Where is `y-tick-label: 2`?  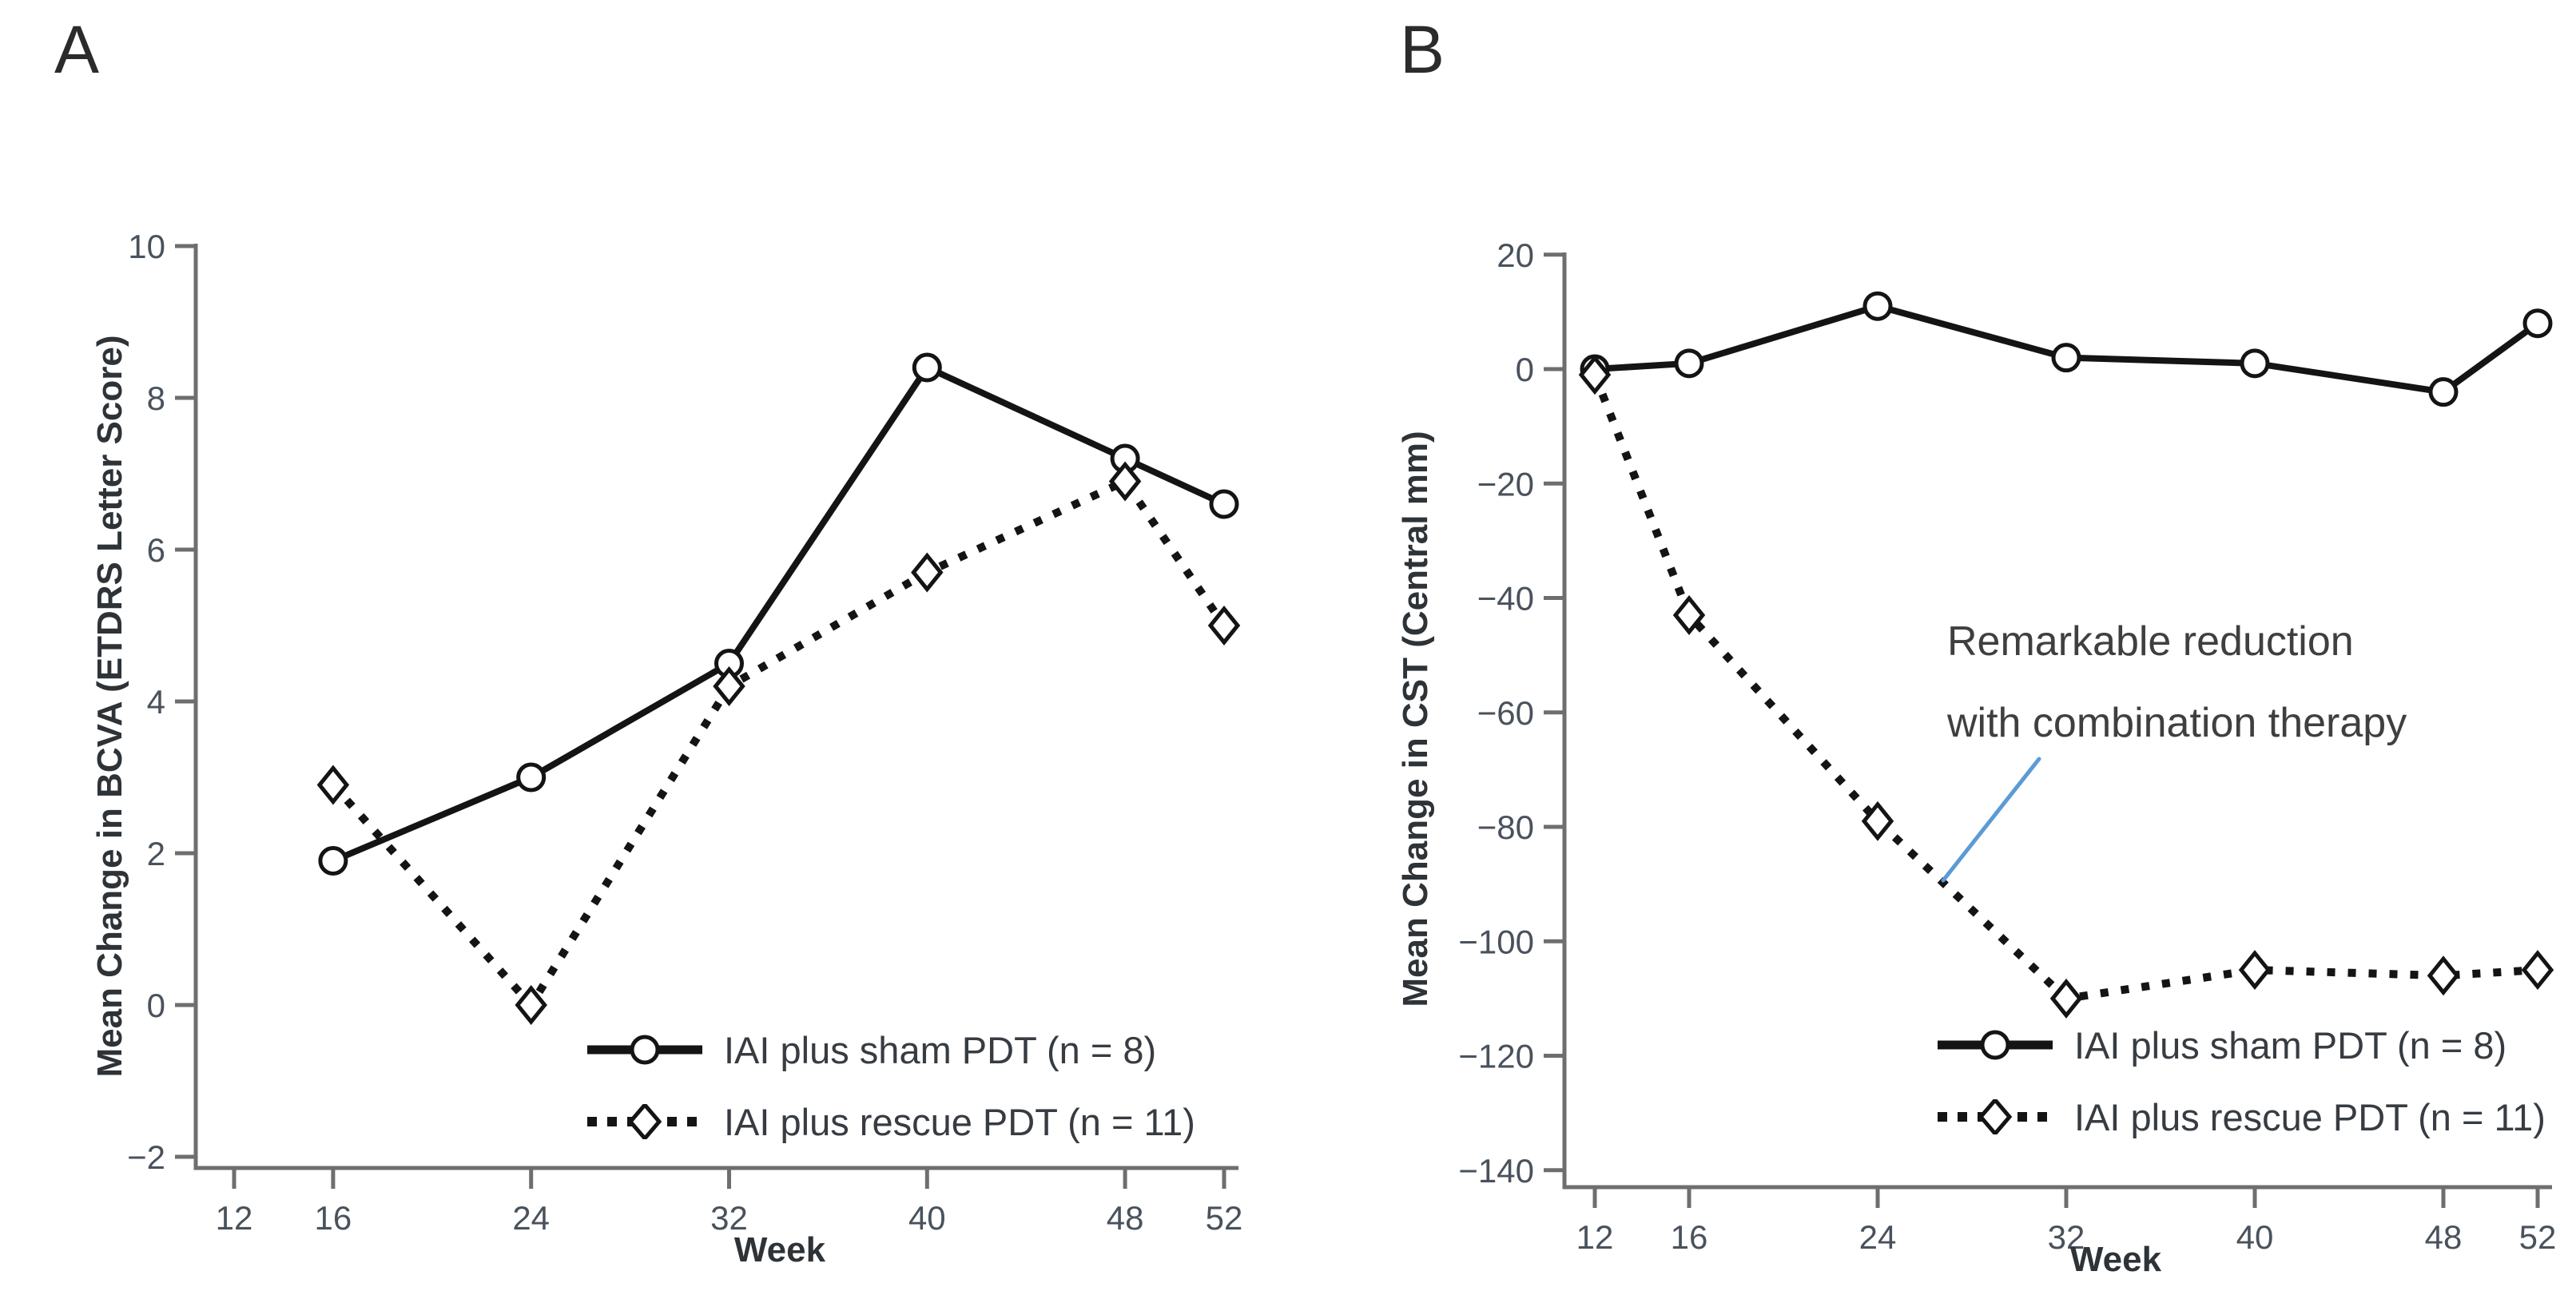
y-tick-label: 2 is located at coordinates (156, 854).